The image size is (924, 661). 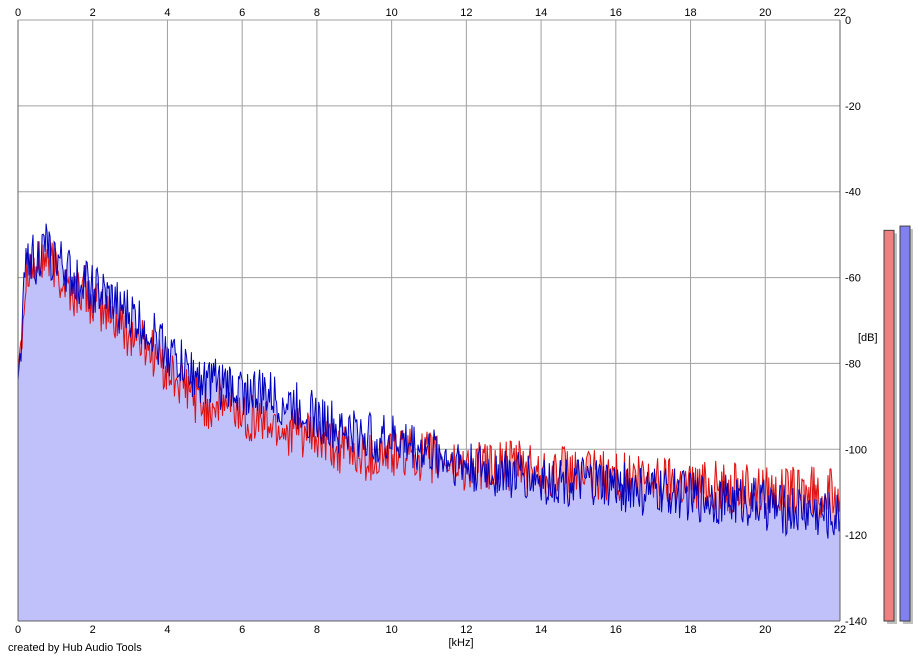 What do you see at coordinates (853, 364) in the screenshot?
I see `y-tick-label: -80` at bounding box center [853, 364].